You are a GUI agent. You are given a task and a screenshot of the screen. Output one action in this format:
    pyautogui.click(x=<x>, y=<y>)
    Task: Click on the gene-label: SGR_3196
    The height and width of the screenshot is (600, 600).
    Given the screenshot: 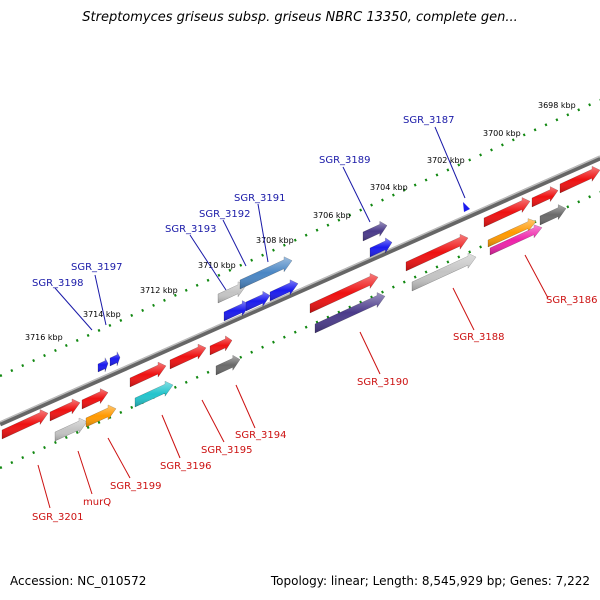 What is the action you would take?
    pyautogui.click(x=186, y=466)
    